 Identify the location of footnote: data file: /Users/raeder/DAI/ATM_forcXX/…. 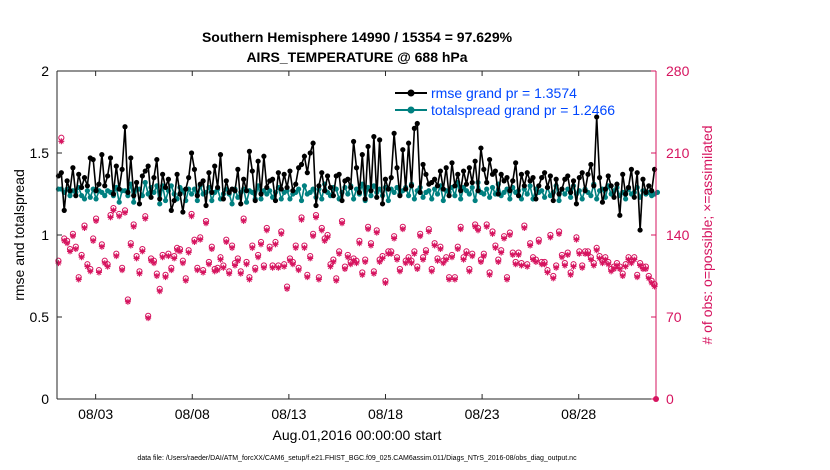
(357, 458).